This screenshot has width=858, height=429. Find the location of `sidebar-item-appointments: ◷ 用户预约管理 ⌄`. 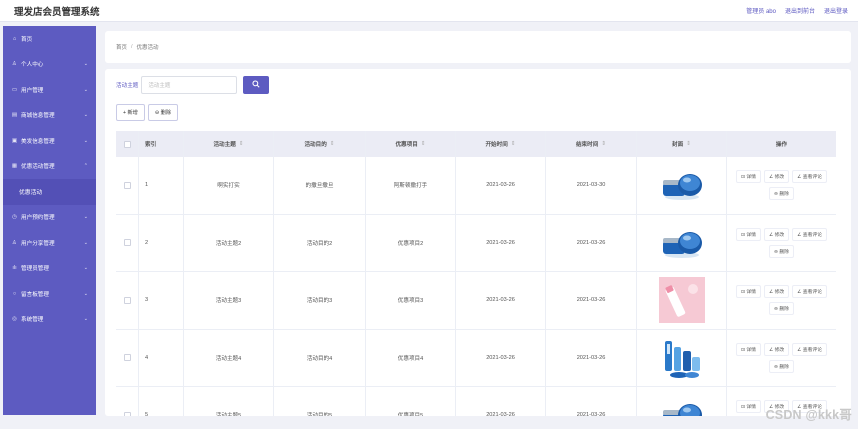

sidebar-item-appointments: ◷ 用户预约管理 ⌄ is located at coordinates (50, 218).